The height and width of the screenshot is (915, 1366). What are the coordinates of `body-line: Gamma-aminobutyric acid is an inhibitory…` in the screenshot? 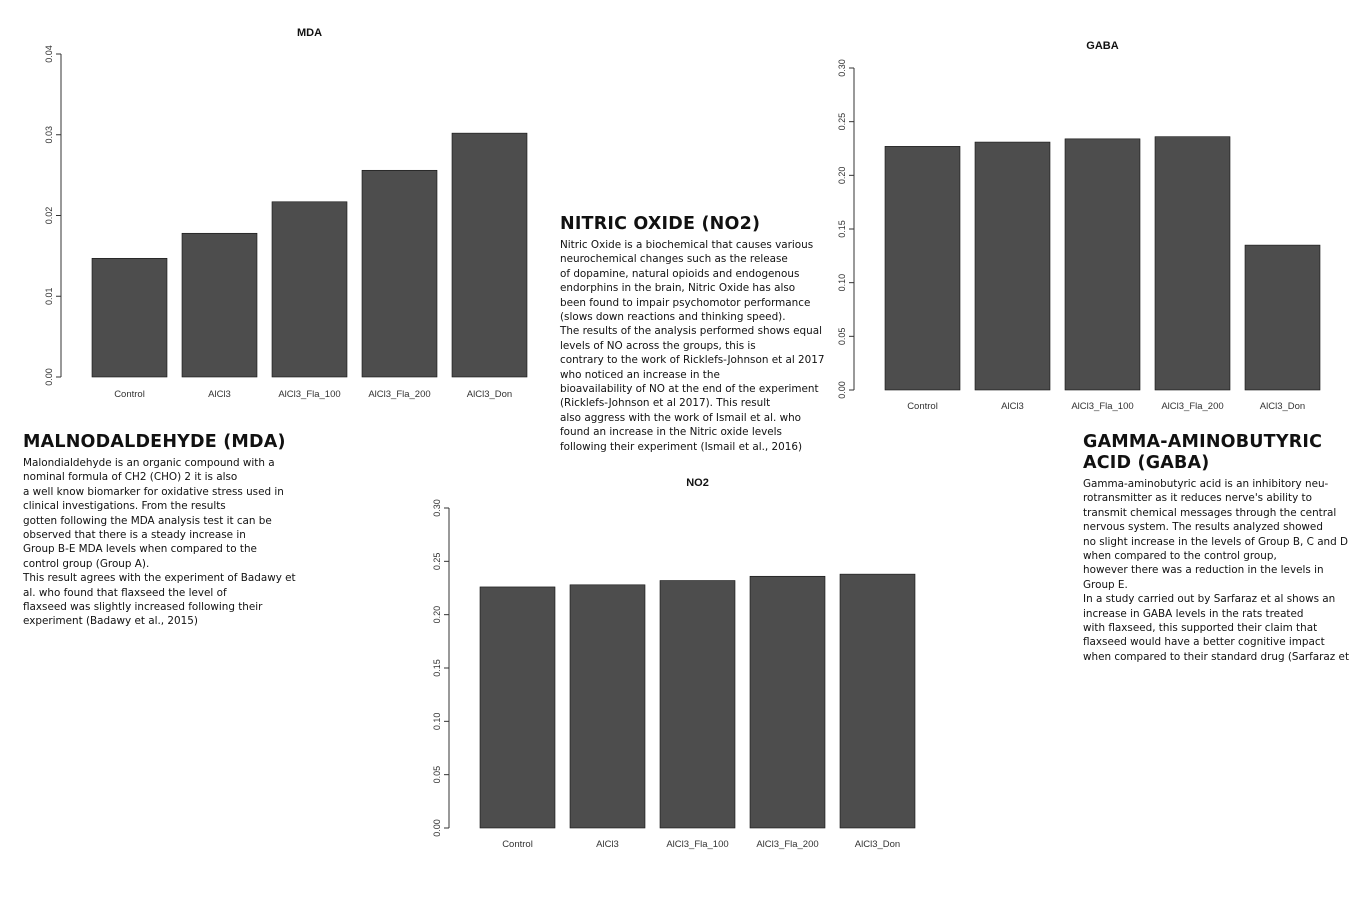 It's located at (1206, 484).